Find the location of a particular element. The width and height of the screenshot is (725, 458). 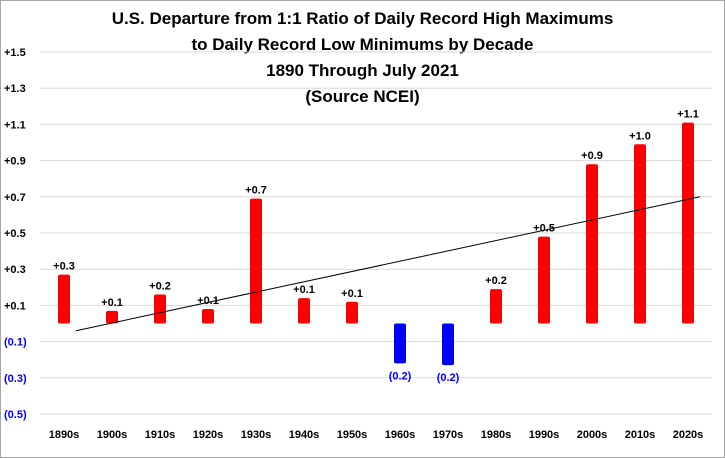

data-label: +0.5 is located at coordinates (544, 229).